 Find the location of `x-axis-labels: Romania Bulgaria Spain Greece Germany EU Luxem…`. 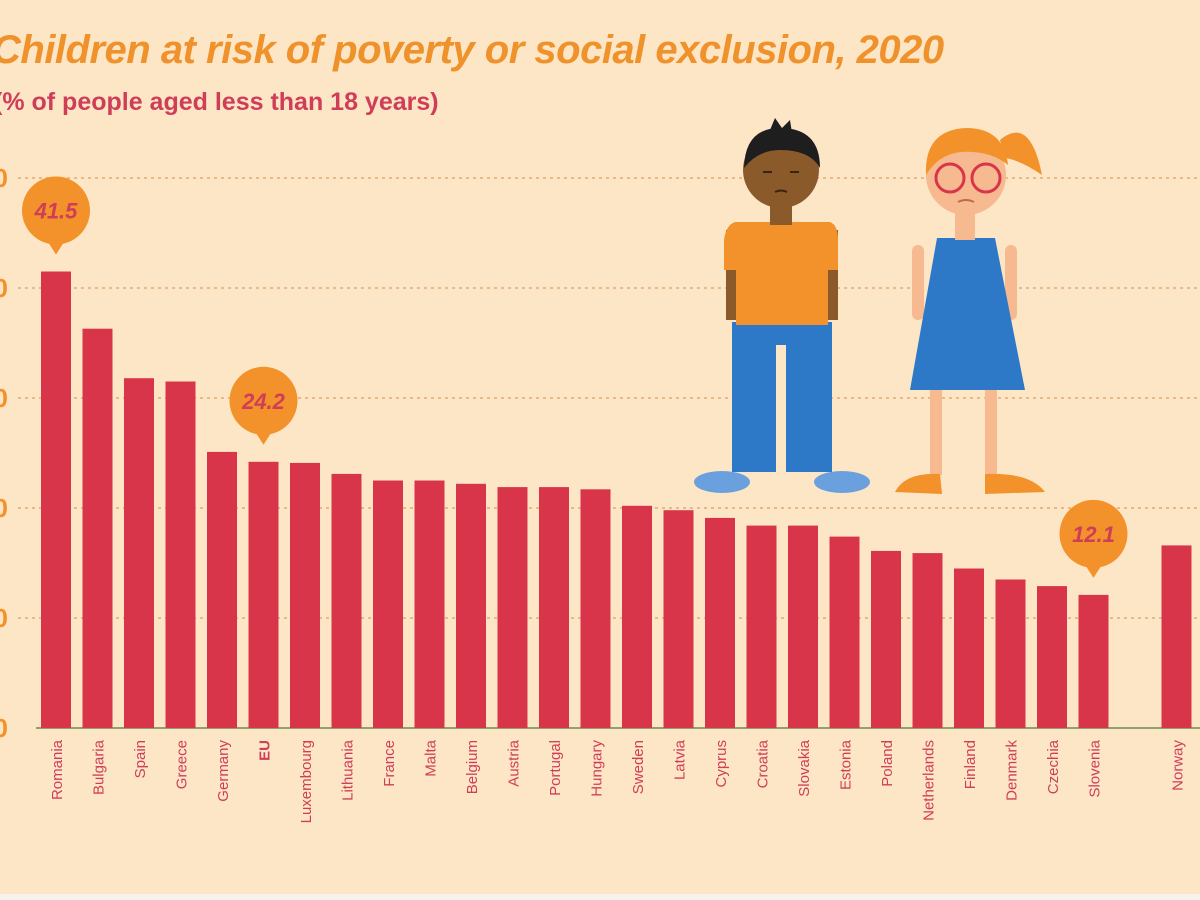

x-axis-labels: Romania Bulgaria Spain Greece Germany EU Luxem… is located at coordinates (618, 781).